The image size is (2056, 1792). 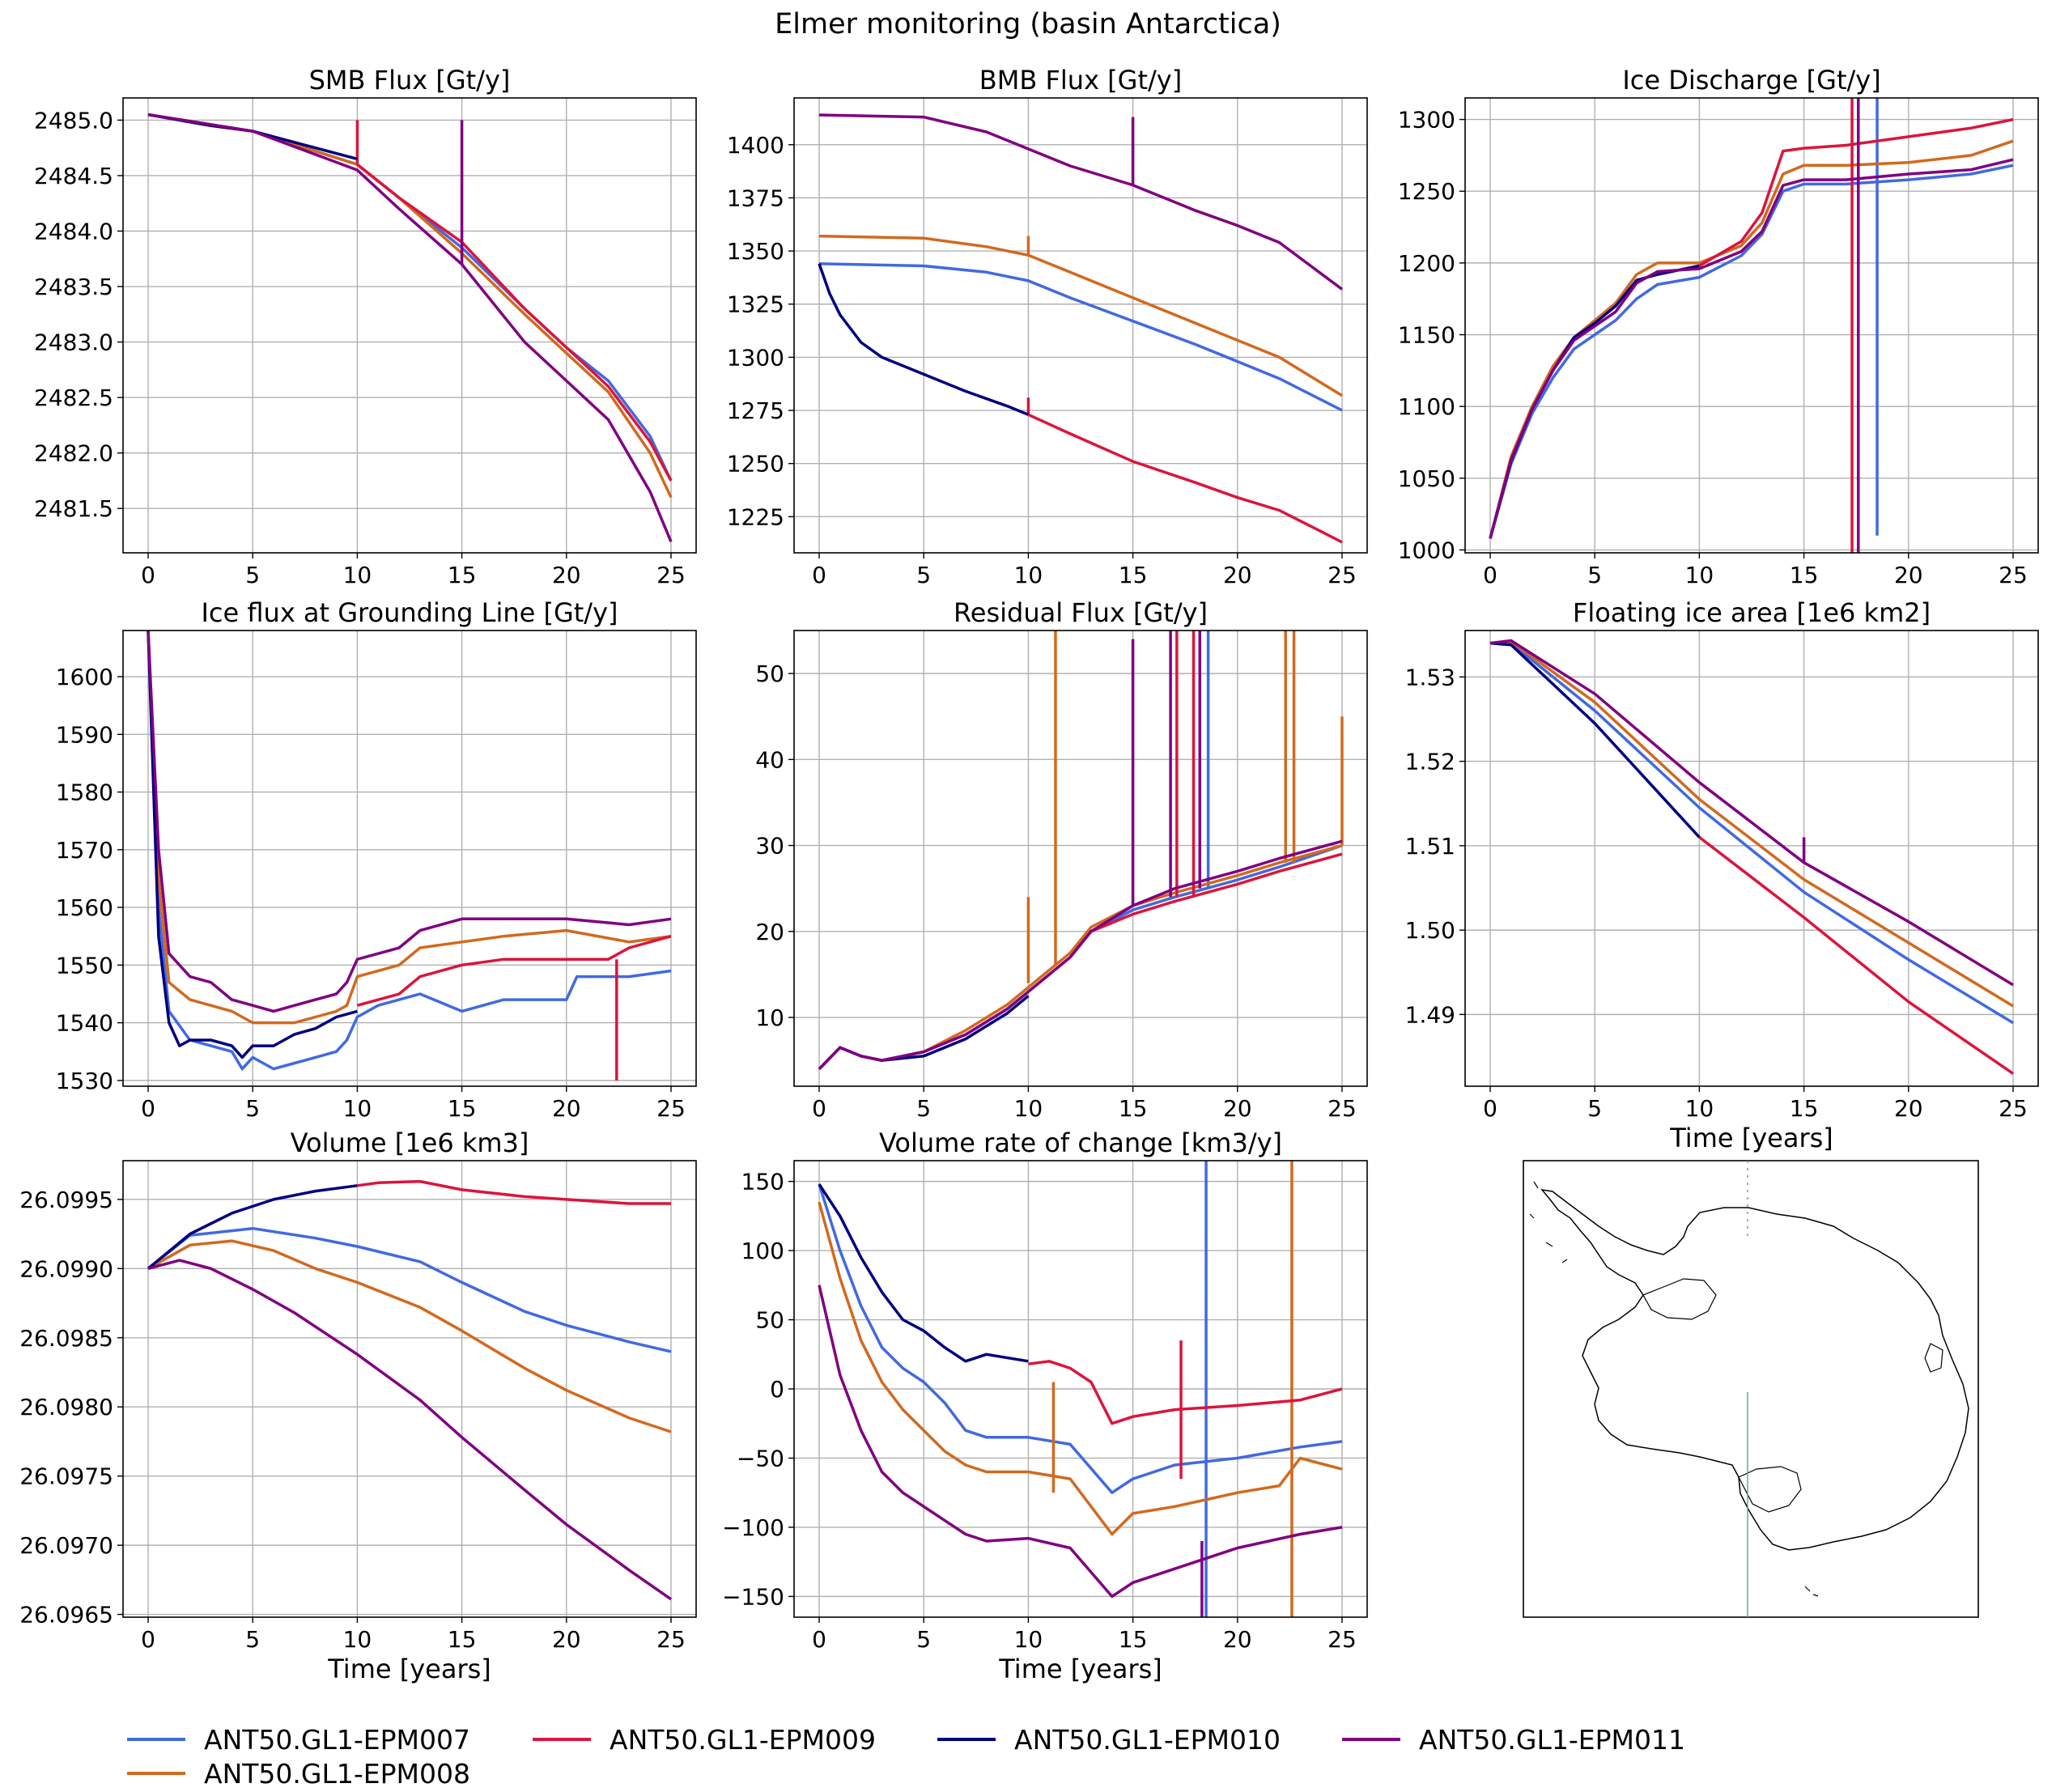 What do you see at coordinates (73, 453) in the screenshot?
I see `y-tick-label: 2482.0` at bounding box center [73, 453].